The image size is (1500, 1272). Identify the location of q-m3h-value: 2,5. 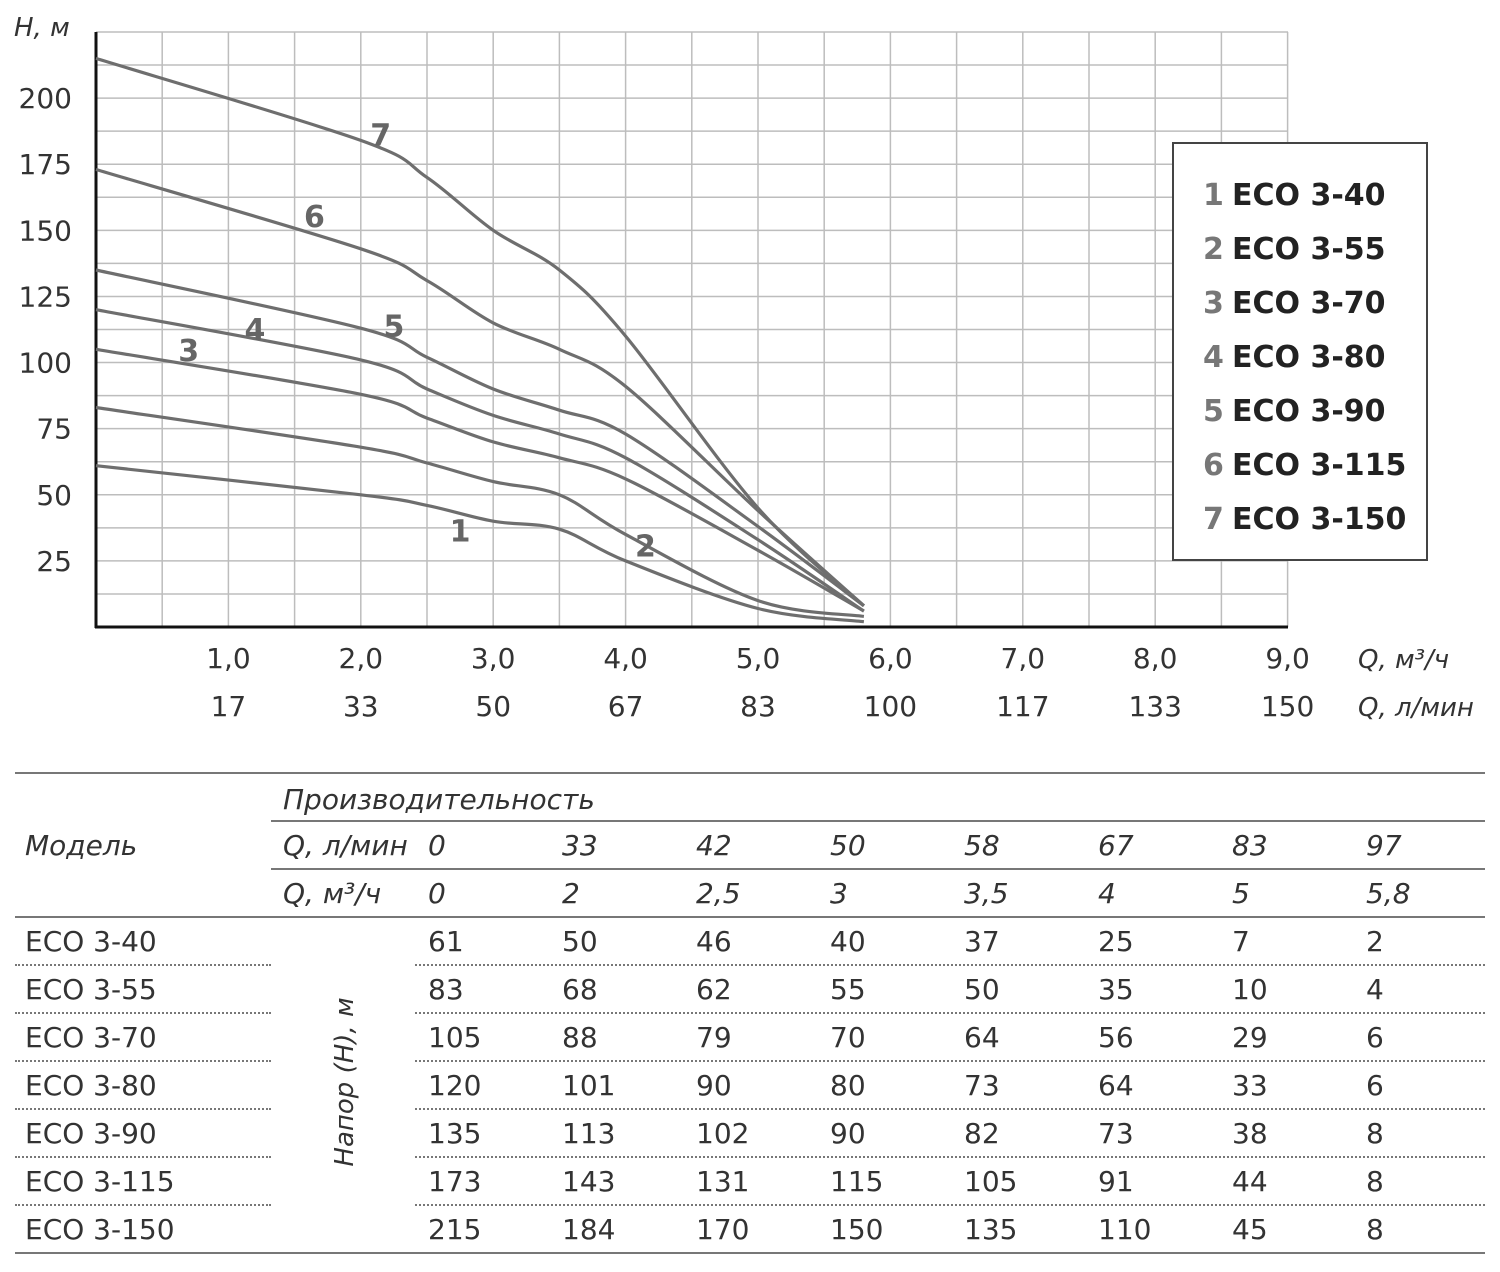
(718, 893).